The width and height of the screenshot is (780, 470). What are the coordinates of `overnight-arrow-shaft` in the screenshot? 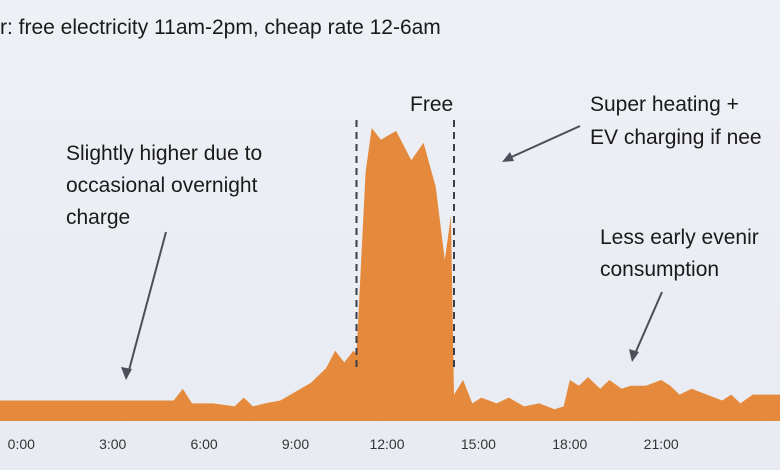 It's located at (147, 303).